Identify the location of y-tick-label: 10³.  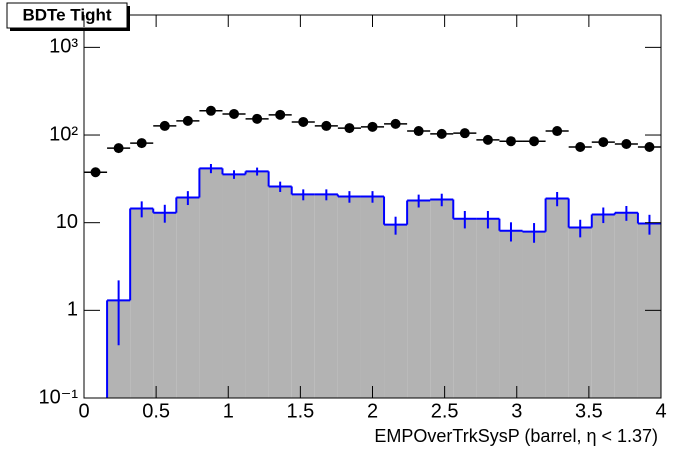
(63, 47).